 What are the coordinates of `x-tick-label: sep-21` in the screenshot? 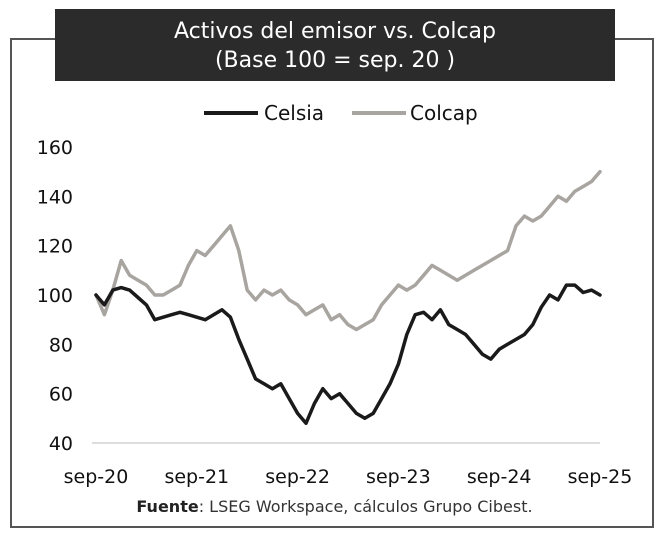 It's located at (196, 477).